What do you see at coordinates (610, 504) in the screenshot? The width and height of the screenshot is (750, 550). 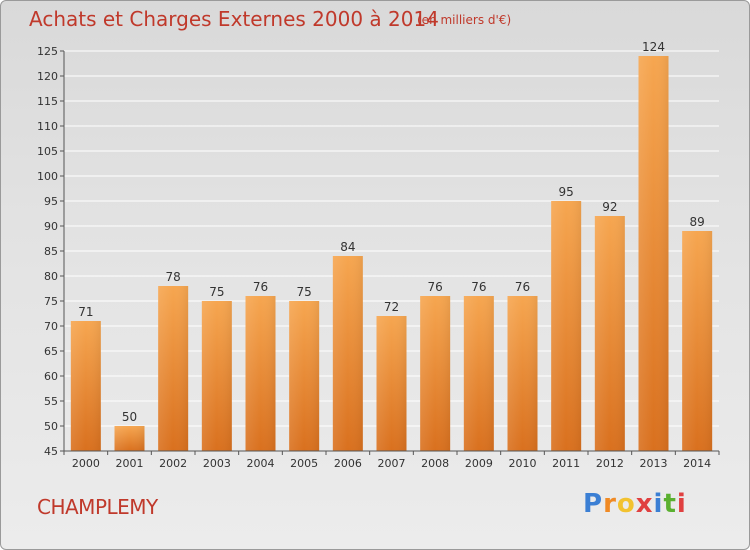 I see `logo-letter: r` at bounding box center [610, 504].